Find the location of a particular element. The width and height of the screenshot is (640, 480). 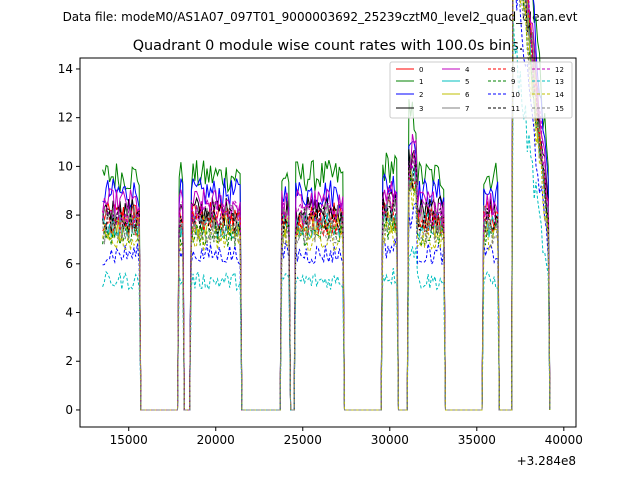

legend-label-12: 12 is located at coordinates (559, 70).